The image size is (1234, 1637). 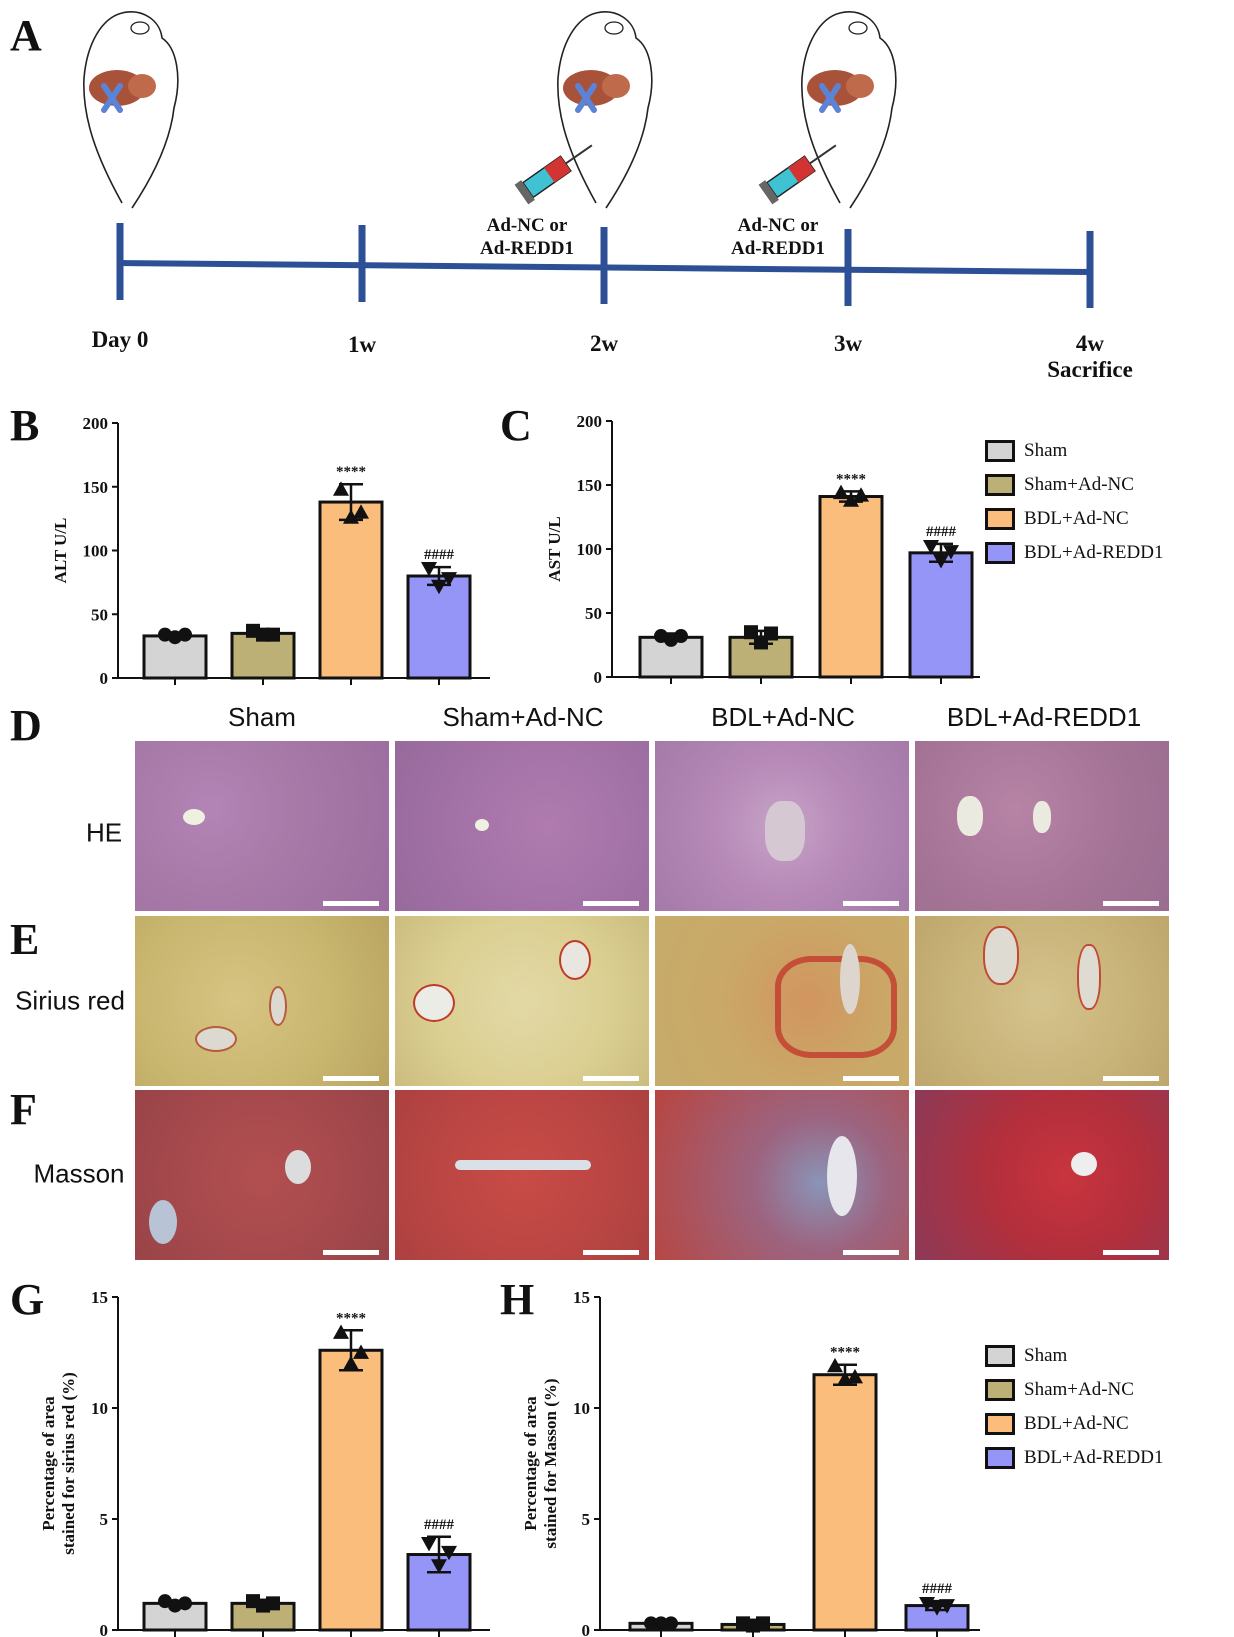 I want to click on micrograph-masson-sham-ad-nc, so click(x=522, y=1175).